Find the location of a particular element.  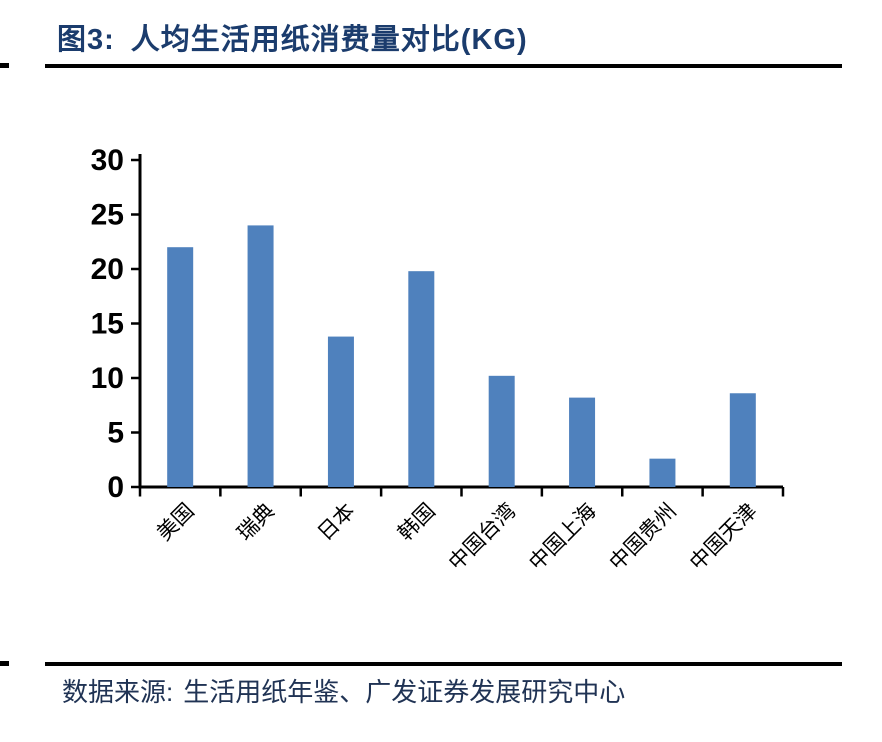

y-axis-tick-label: 10 is located at coordinates (107, 378).